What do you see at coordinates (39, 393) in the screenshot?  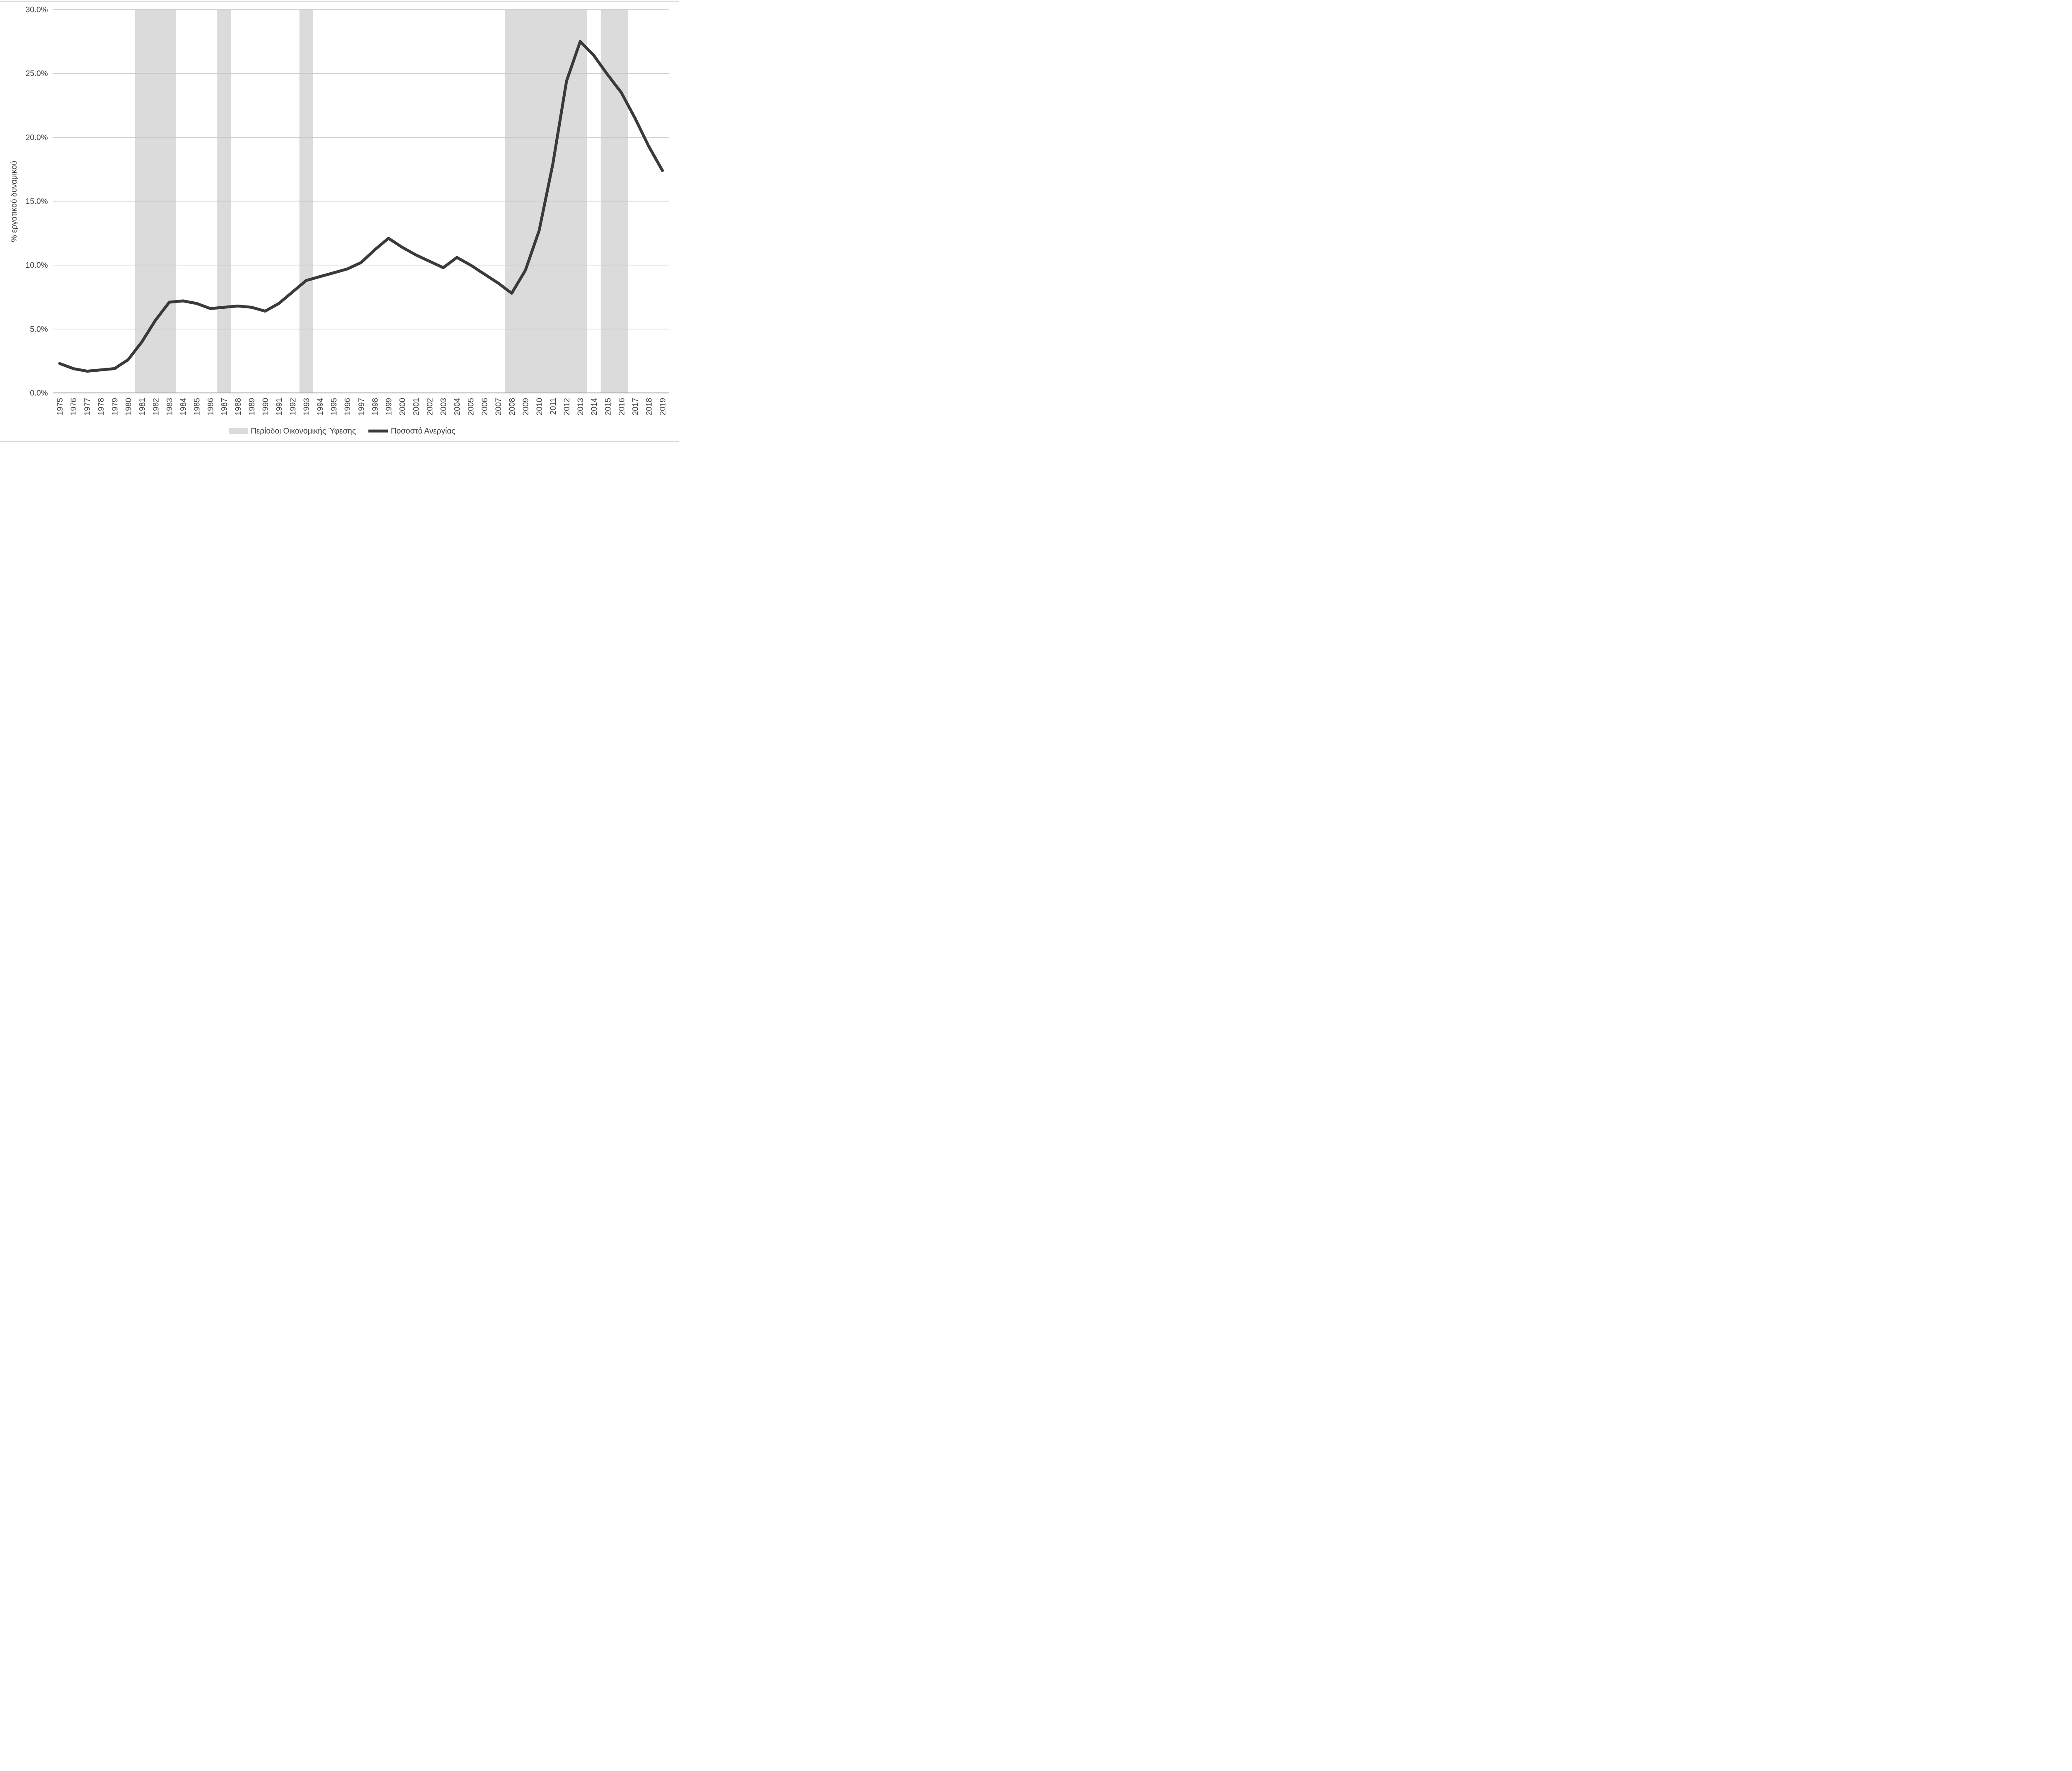 I see `y-tick-label: 0.0%` at bounding box center [39, 393].